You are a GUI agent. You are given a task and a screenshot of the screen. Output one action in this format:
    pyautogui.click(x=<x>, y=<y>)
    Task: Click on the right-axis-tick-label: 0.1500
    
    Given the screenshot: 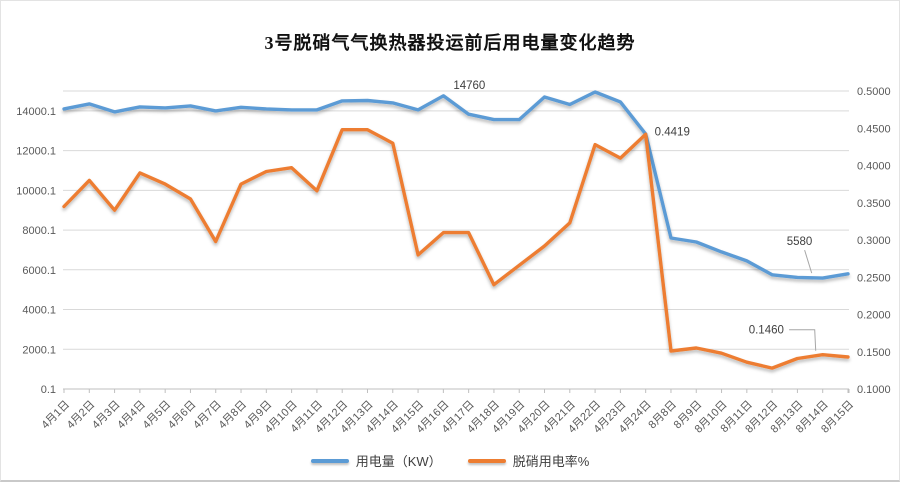 What is the action you would take?
    pyautogui.click(x=874, y=353)
    